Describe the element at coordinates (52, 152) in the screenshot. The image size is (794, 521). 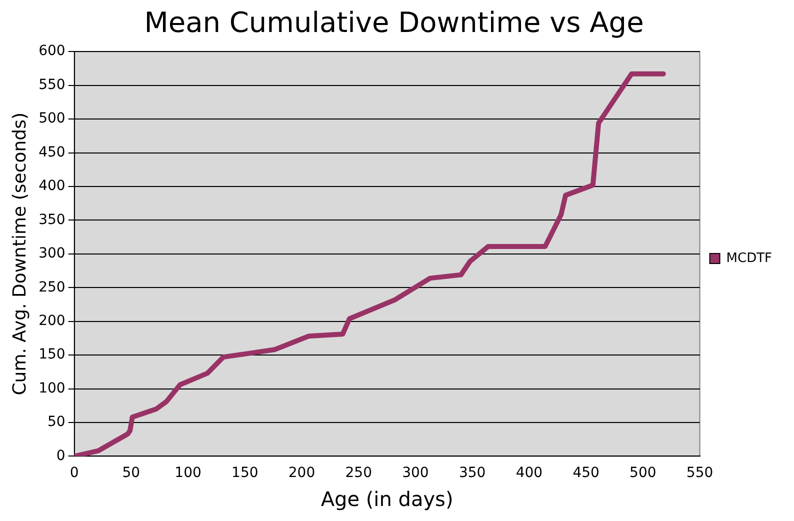
I see `y-tick-label: 450` at that location.